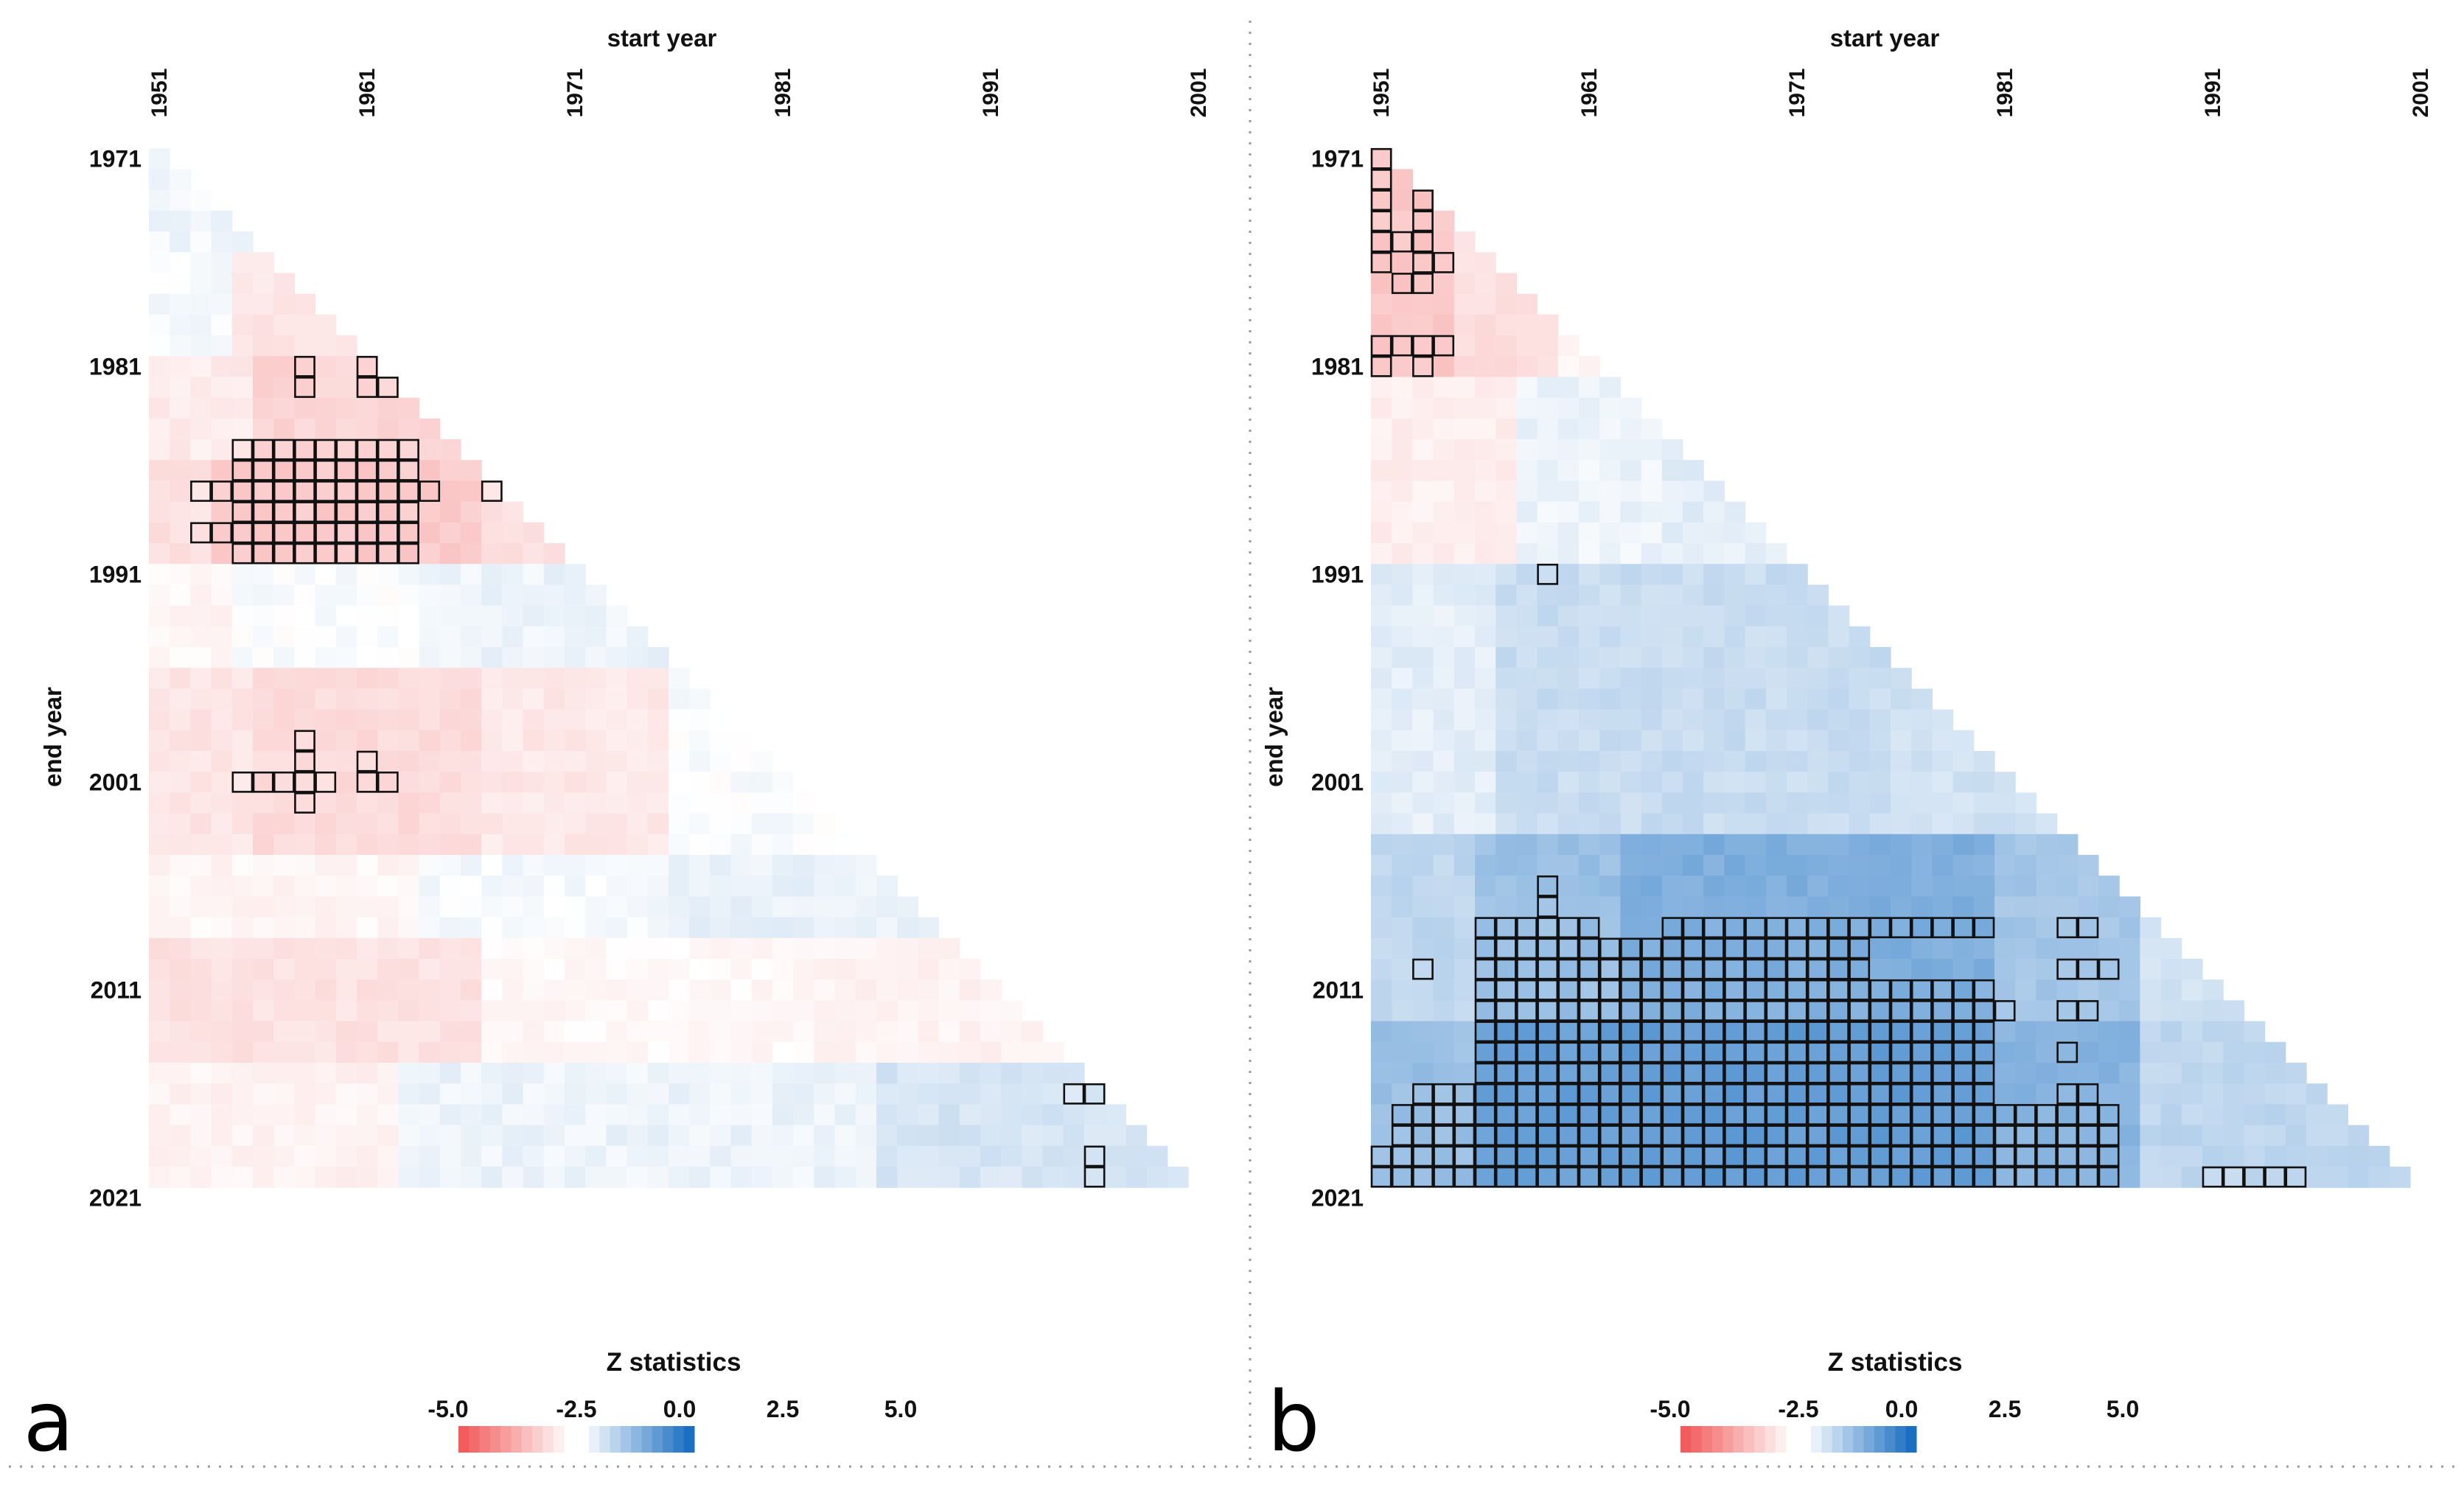 Image resolution: width=2464 pixels, height=1485 pixels. Describe the element at coordinates (1293, 1422) in the screenshot. I see `panel-label-b: b` at that location.